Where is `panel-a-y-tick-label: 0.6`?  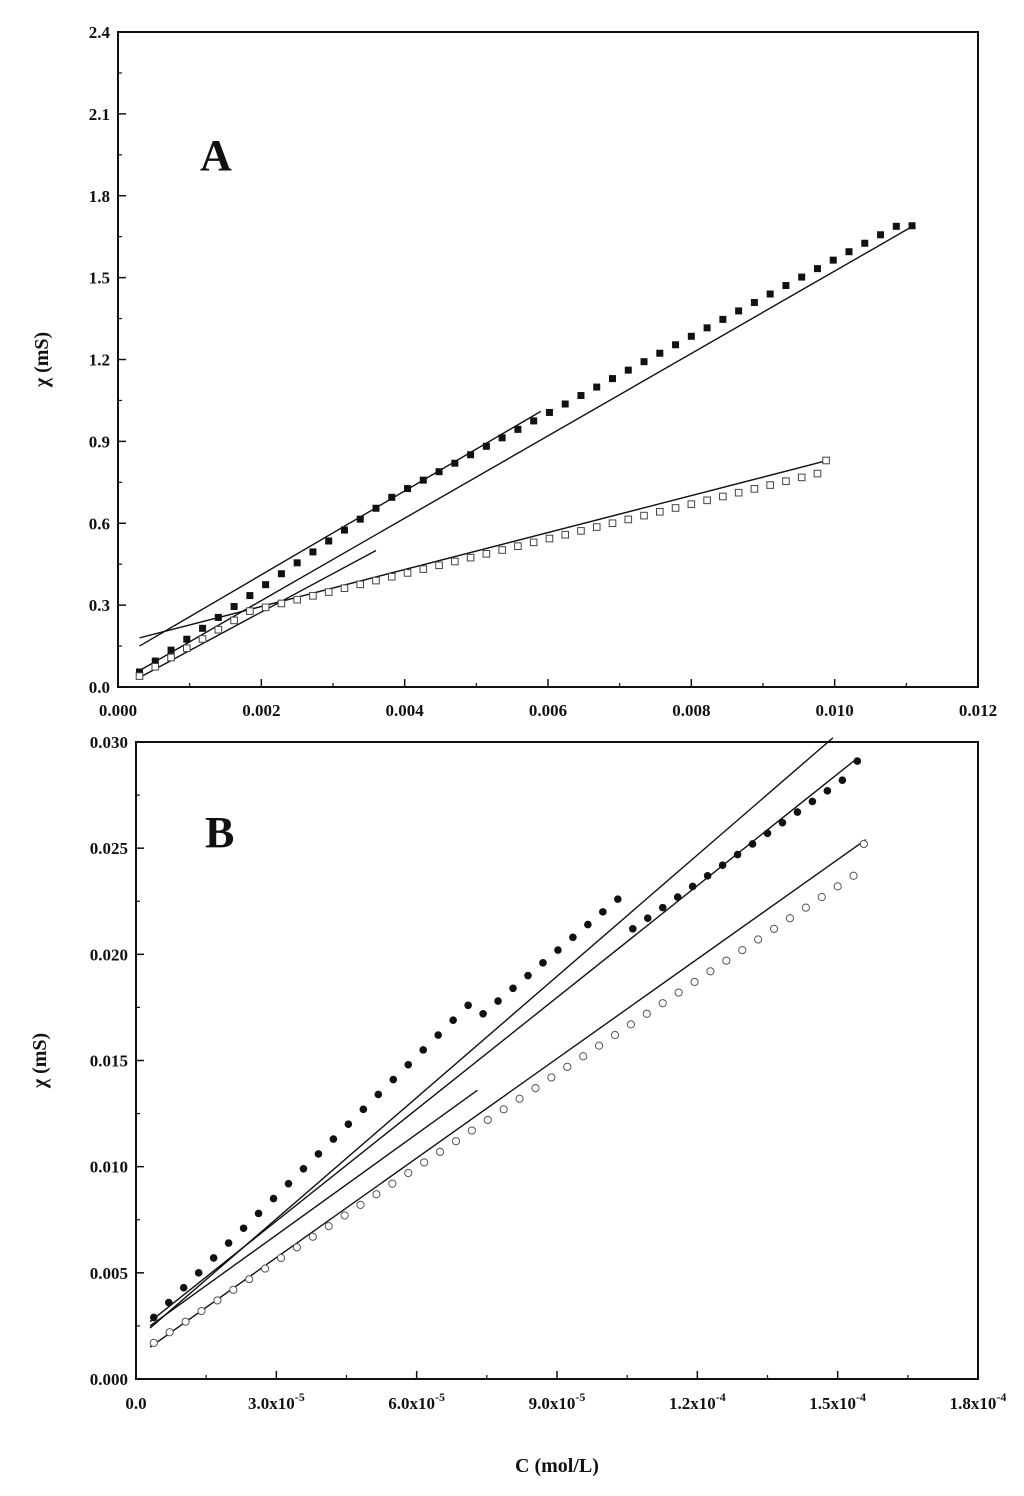
panel-a-y-tick-label: 0.6 is located at coordinates (99, 523).